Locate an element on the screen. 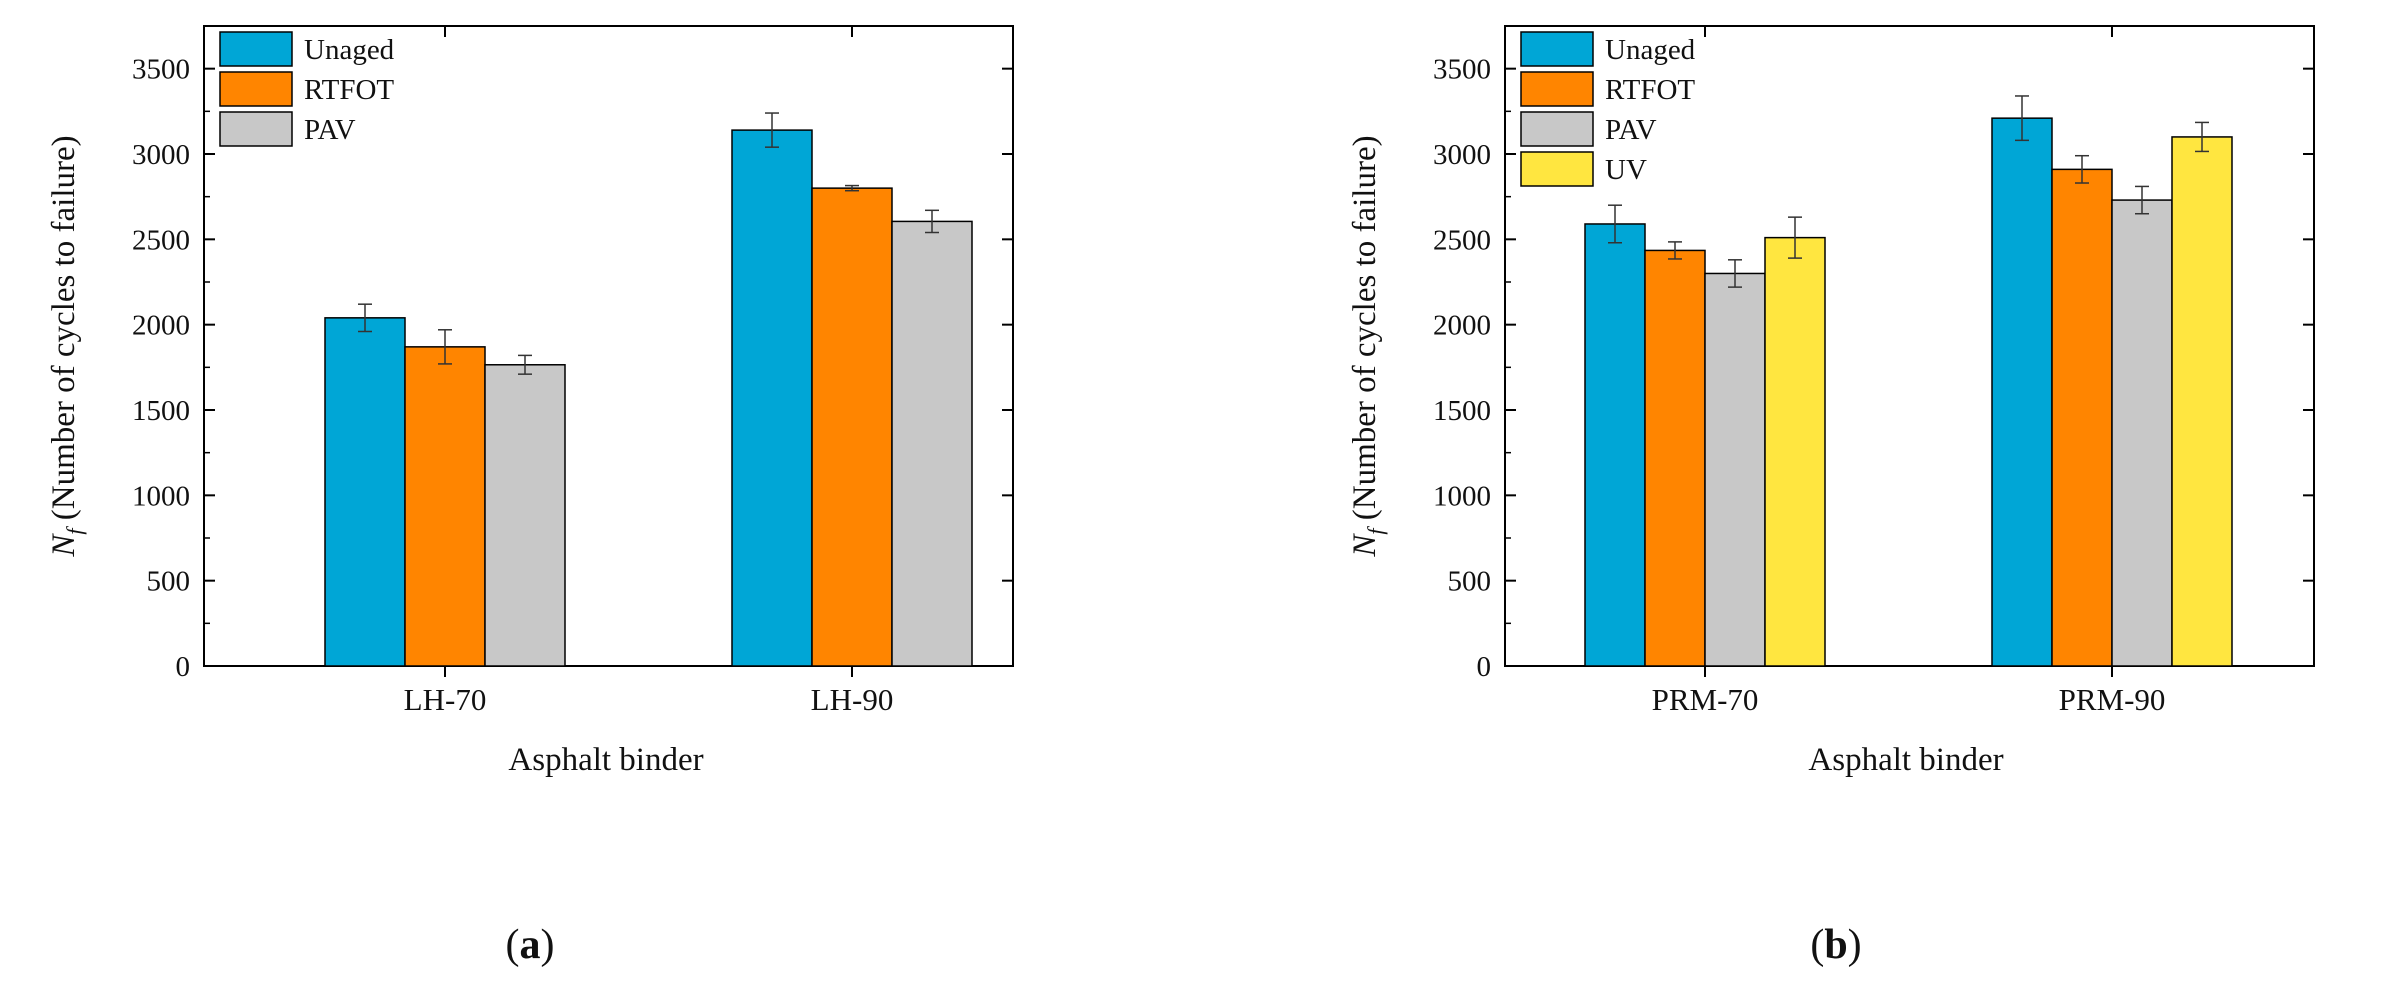 This screenshot has width=2386, height=982. panel-label: (a) is located at coordinates (530, 945).